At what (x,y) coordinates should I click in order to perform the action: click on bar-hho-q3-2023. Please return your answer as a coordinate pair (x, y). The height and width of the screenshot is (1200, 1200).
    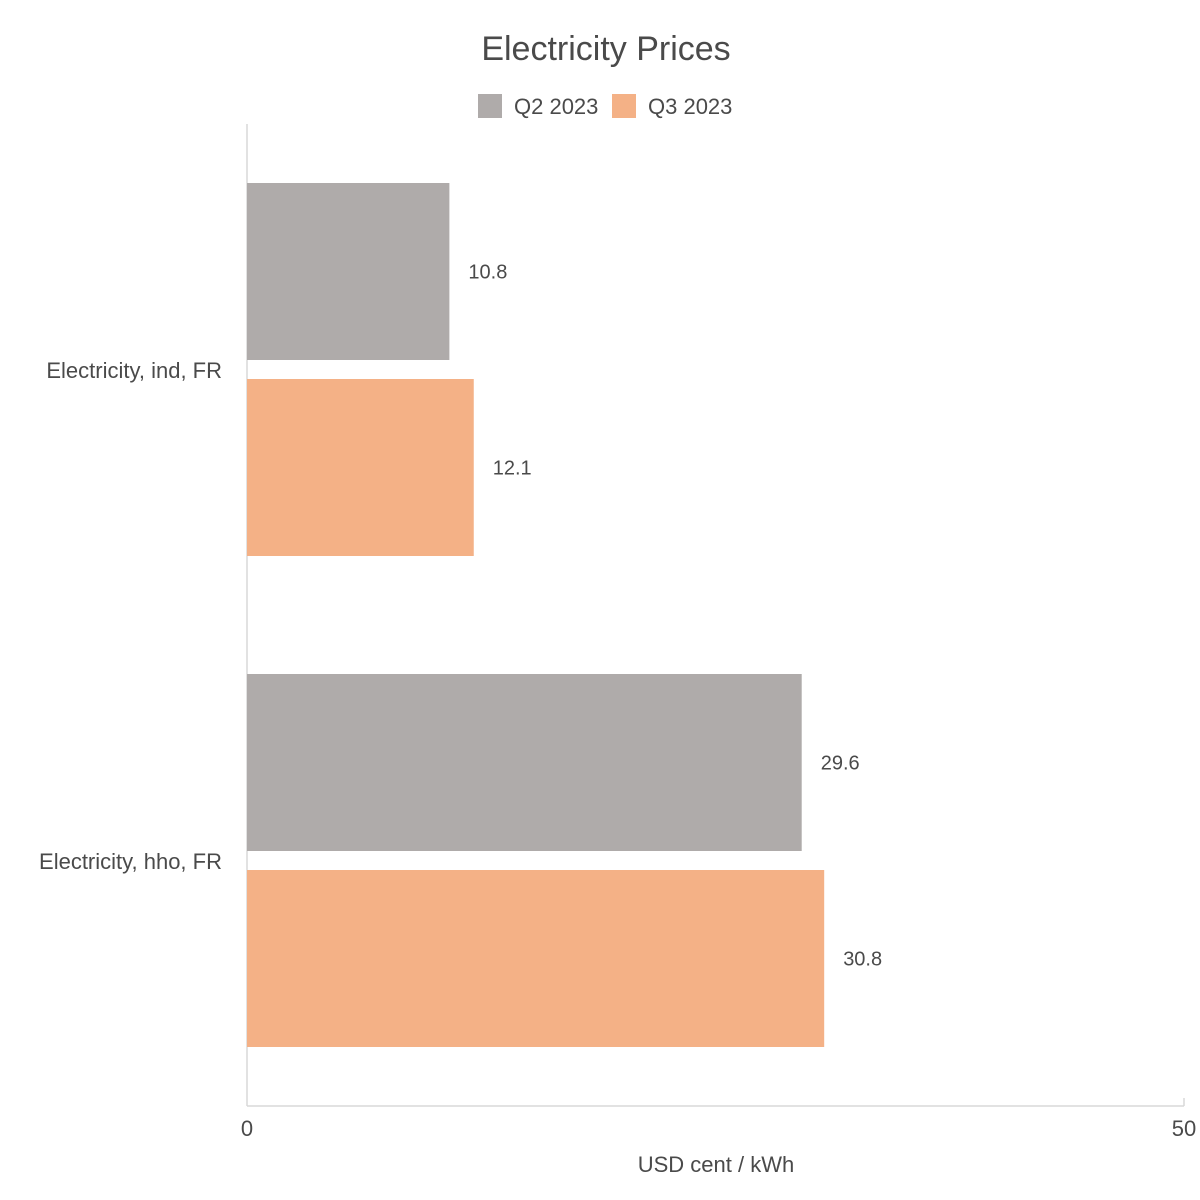
    Looking at the image, I should click on (536, 958).